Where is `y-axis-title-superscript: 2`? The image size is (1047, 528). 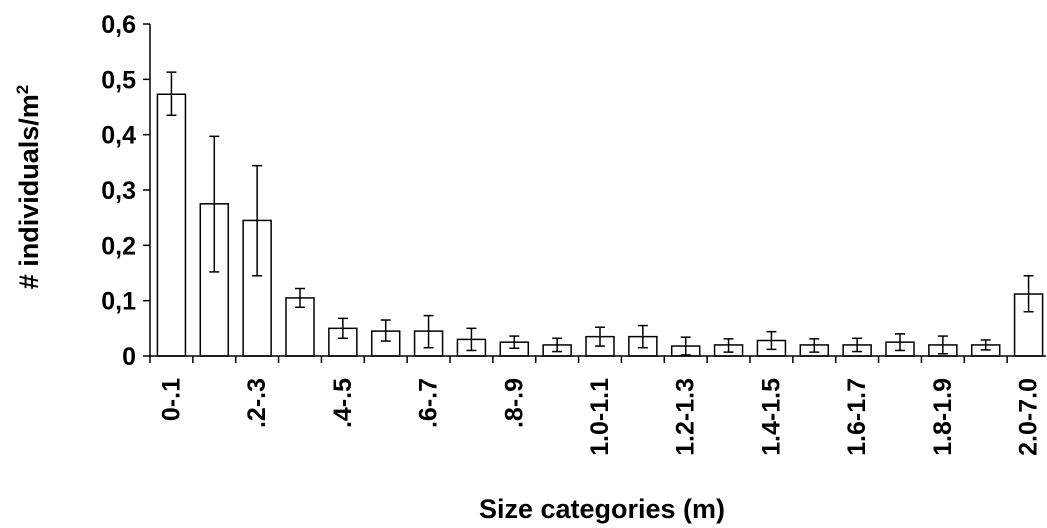 y-axis-title-superscript: 2 is located at coordinates (22, 89).